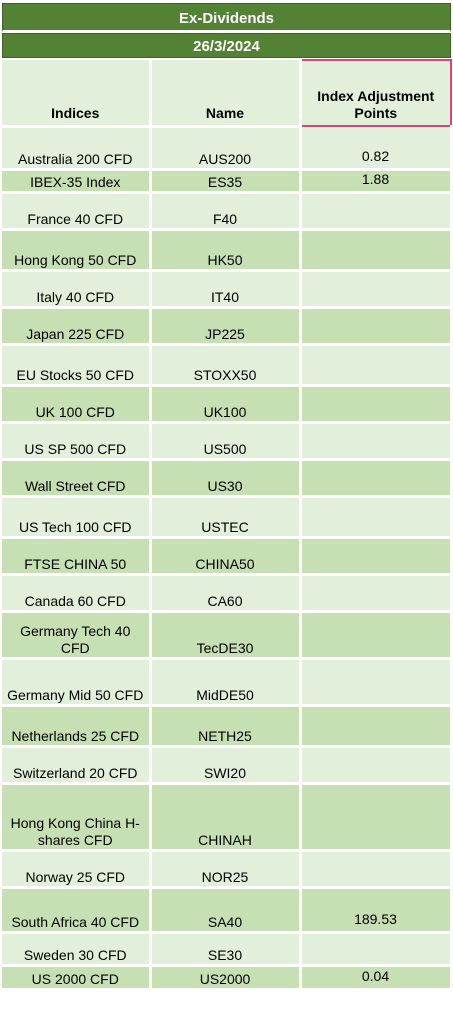 This screenshot has height=1024, width=453. What do you see at coordinates (77, 869) in the screenshot?
I see `cell-index: Norway 25 CFD` at bounding box center [77, 869].